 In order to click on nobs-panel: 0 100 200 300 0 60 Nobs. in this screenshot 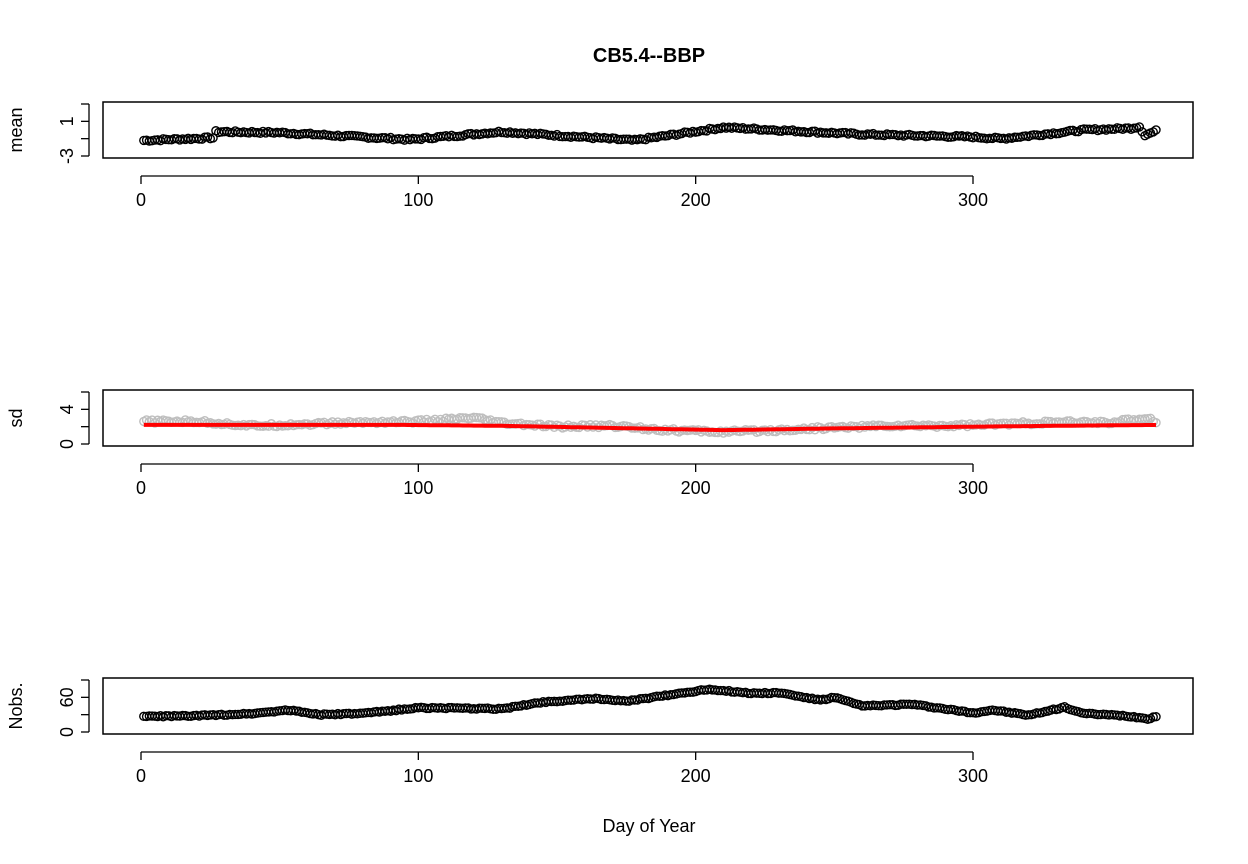, I will do `click(600, 731)`.